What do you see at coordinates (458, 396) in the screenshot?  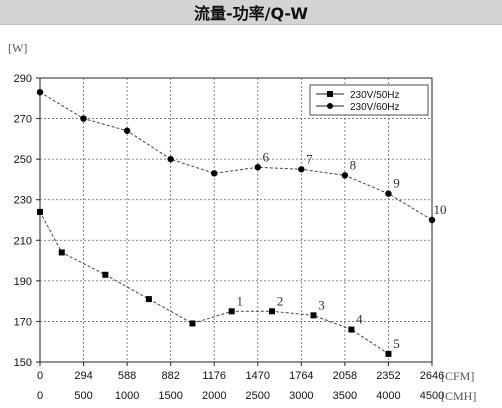 I see `x-axis-unit-cmh: [CMH]` at bounding box center [458, 396].